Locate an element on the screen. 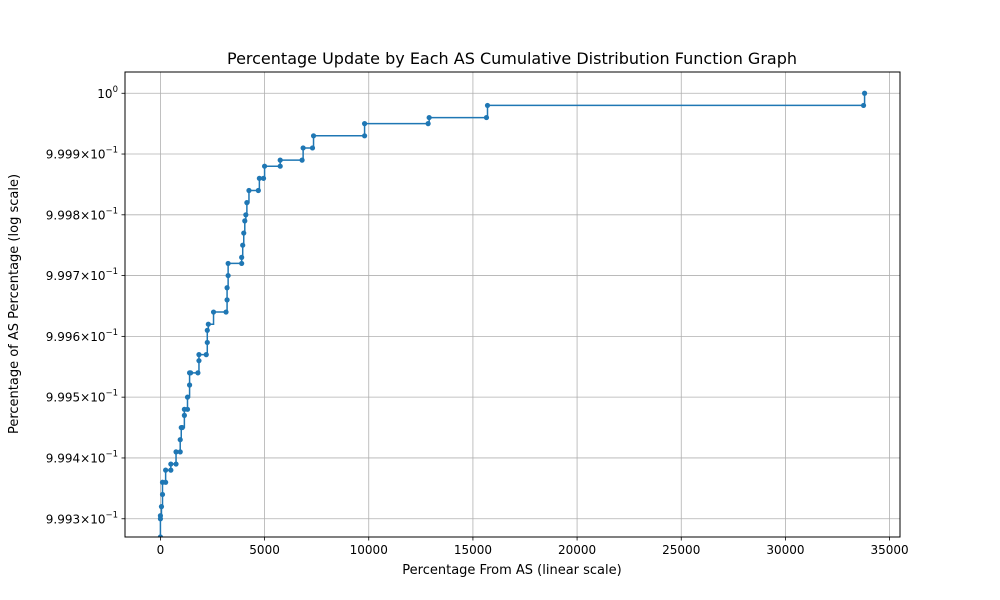 This screenshot has height=600, width=1000. x-tick-label: 10000 is located at coordinates (369, 550).